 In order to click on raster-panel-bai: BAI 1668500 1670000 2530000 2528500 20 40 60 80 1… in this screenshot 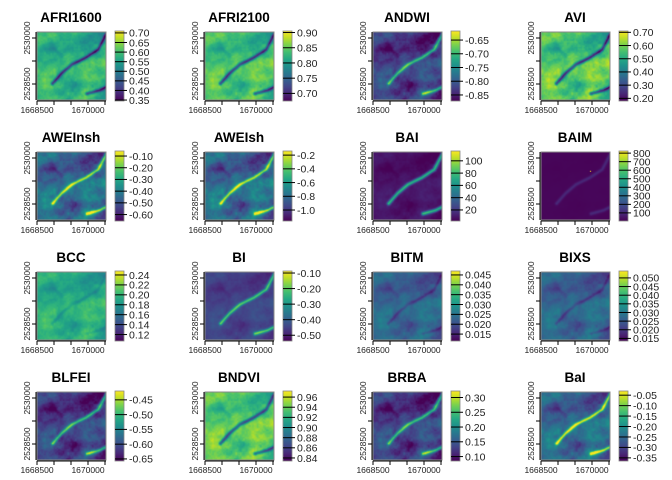, I will do `click(420, 180)`.